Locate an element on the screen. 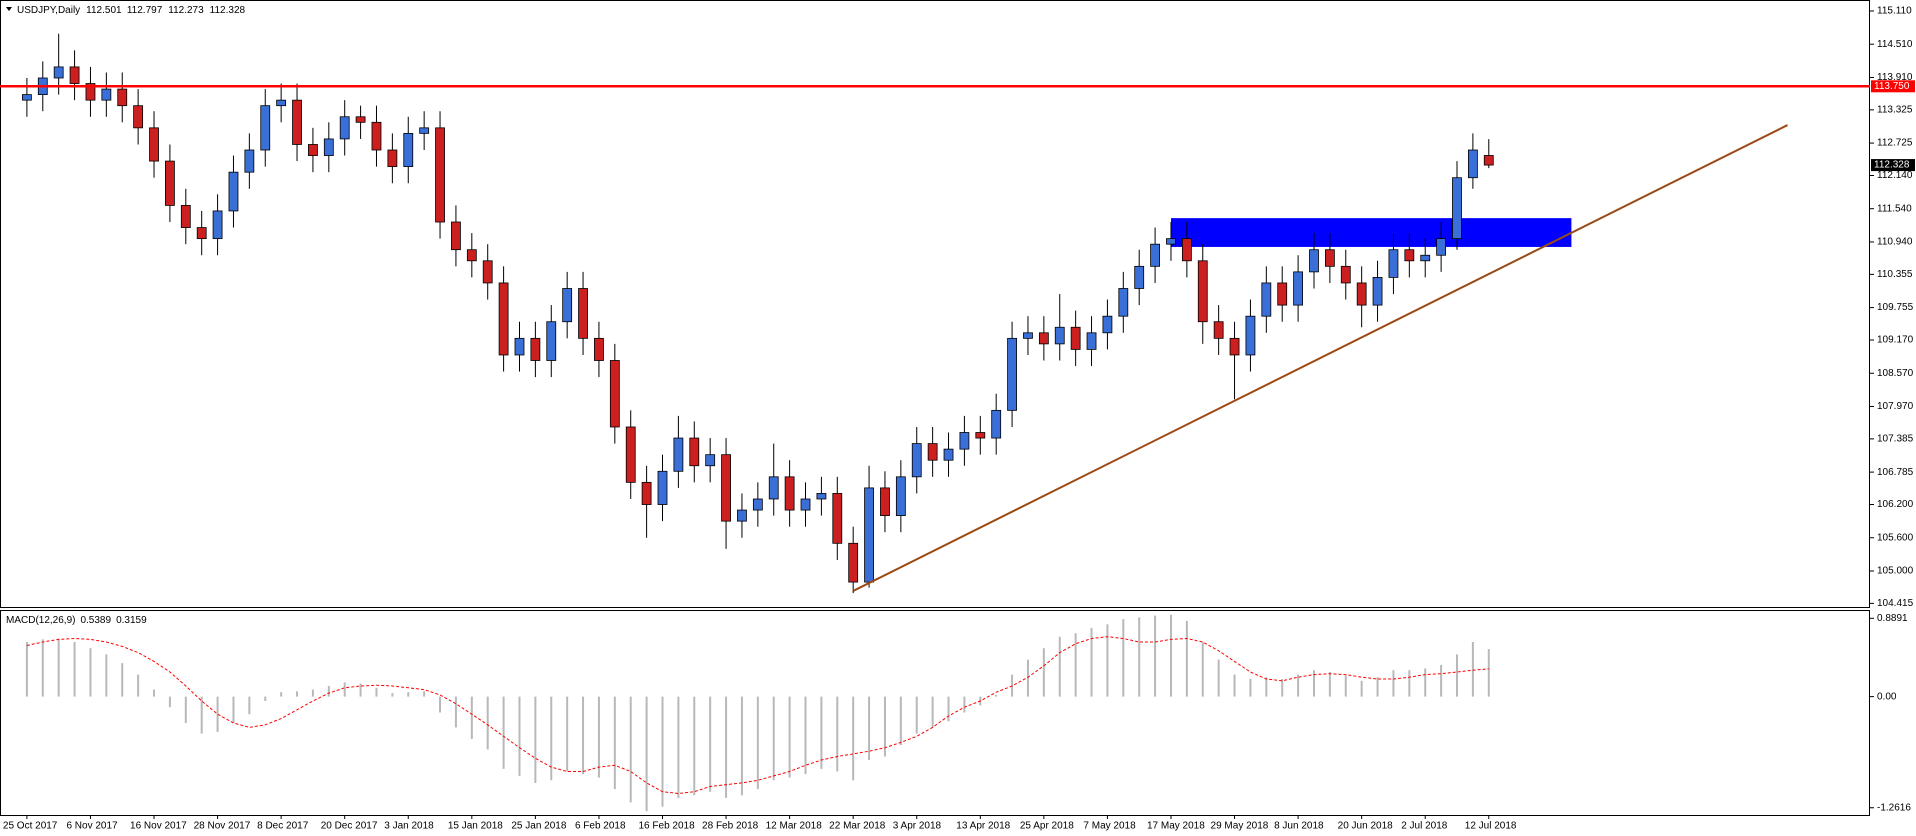 This screenshot has height=836, width=1916. y-tick-label: 107.385 is located at coordinates (1895, 439).